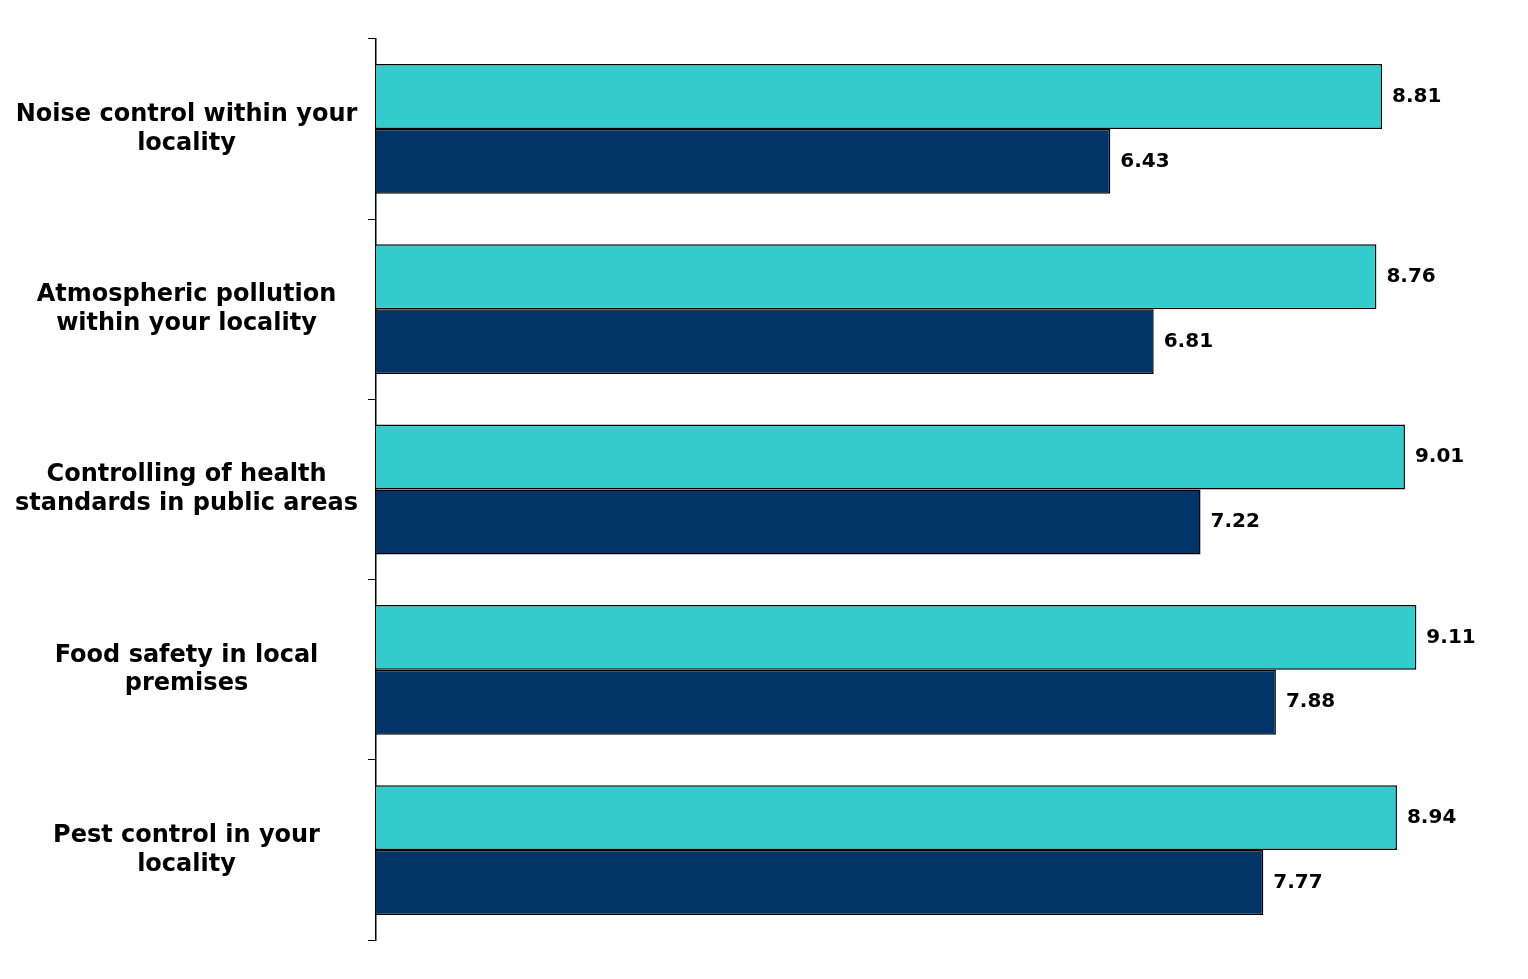  Describe the element at coordinates (1145, 159) in the screenshot. I see `data-label: 6.43` at that location.